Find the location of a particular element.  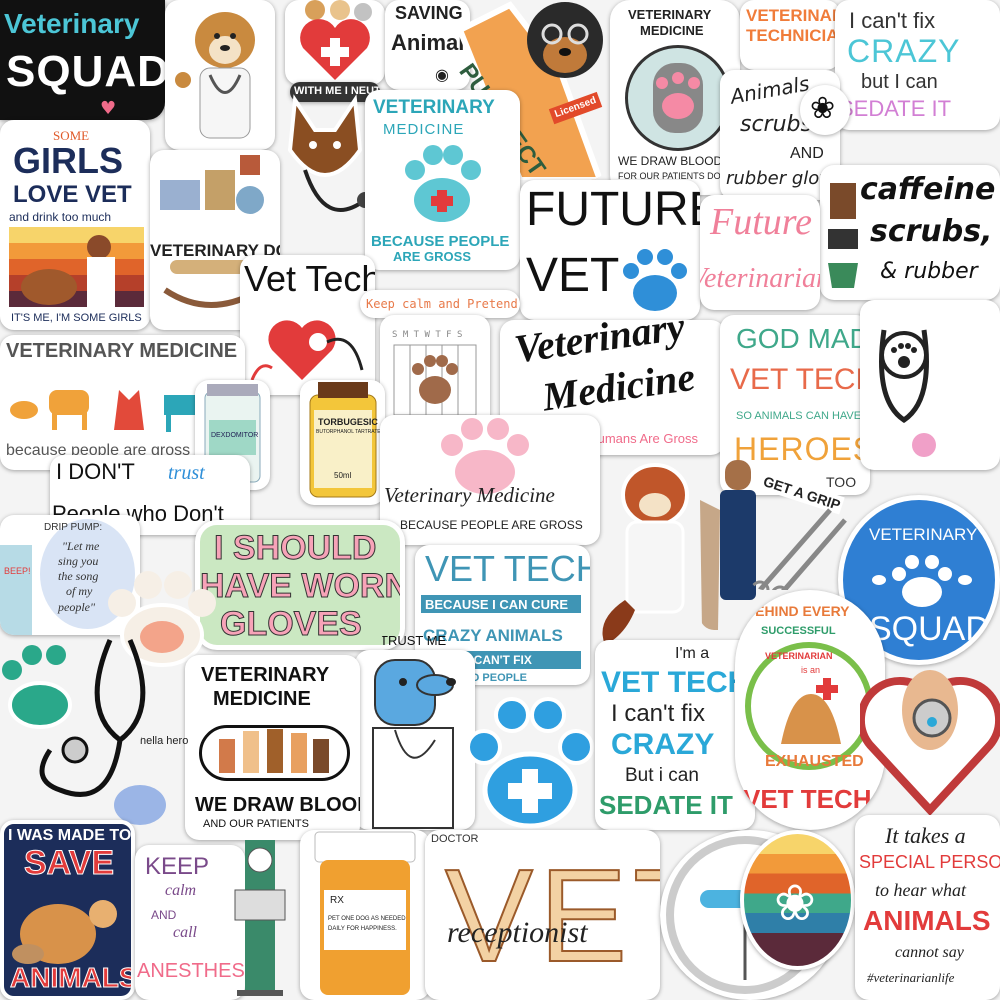

sticker-text: MEDICINE is located at coordinates (262, 699).